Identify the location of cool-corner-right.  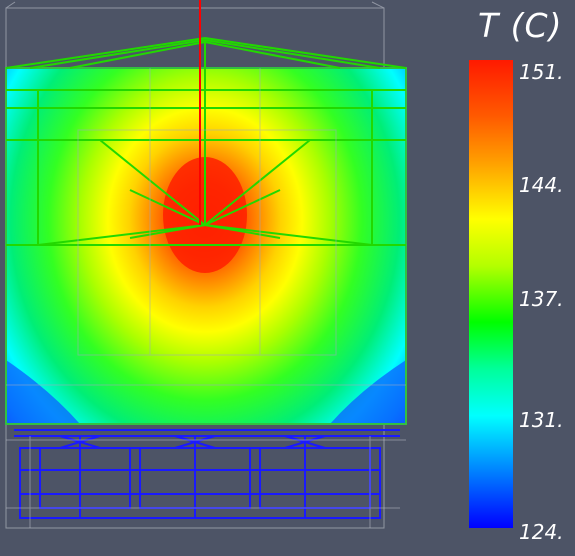
(368, 392).